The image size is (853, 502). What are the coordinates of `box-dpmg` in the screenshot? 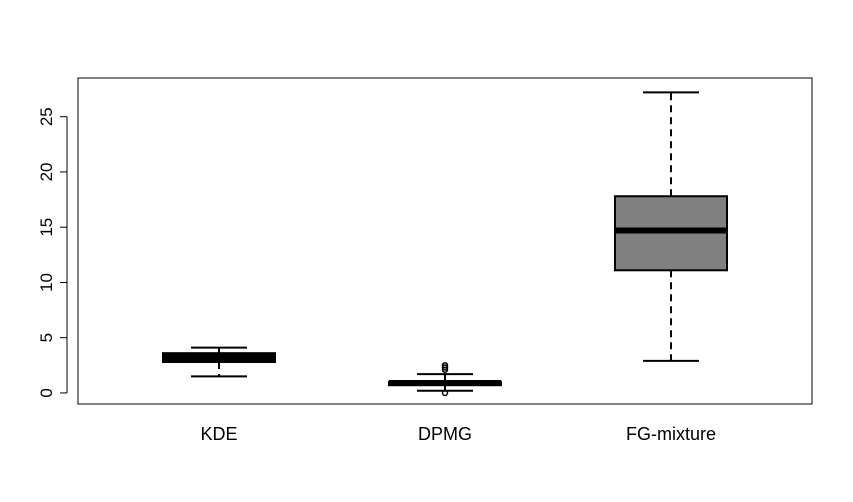 It's located at (445, 379).